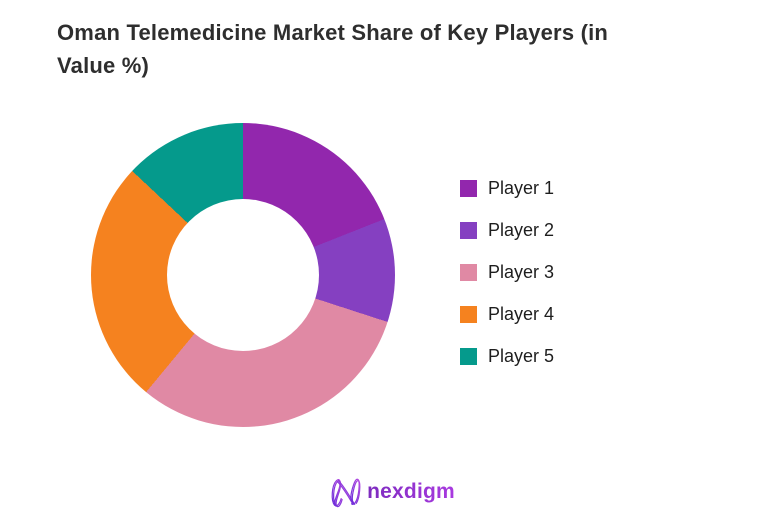 The height and width of the screenshot is (517, 782). I want to click on nexdigm-brand-text: nexdigm, so click(411, 491).